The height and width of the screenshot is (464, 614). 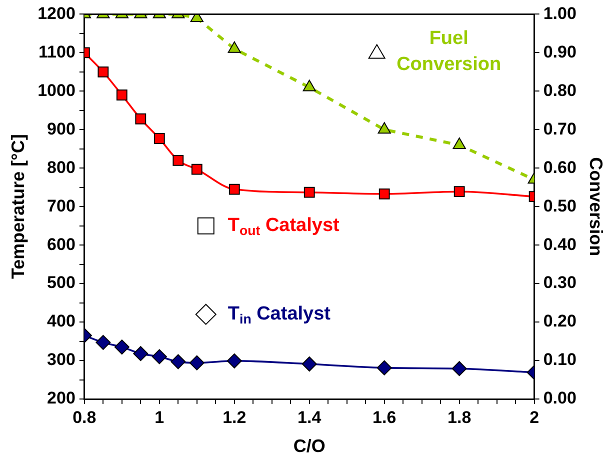 What do you see at coordinates (559, 398) in the screenshot?
I see `y2-tick-label: 0.00` at bounding box center [559, 398].